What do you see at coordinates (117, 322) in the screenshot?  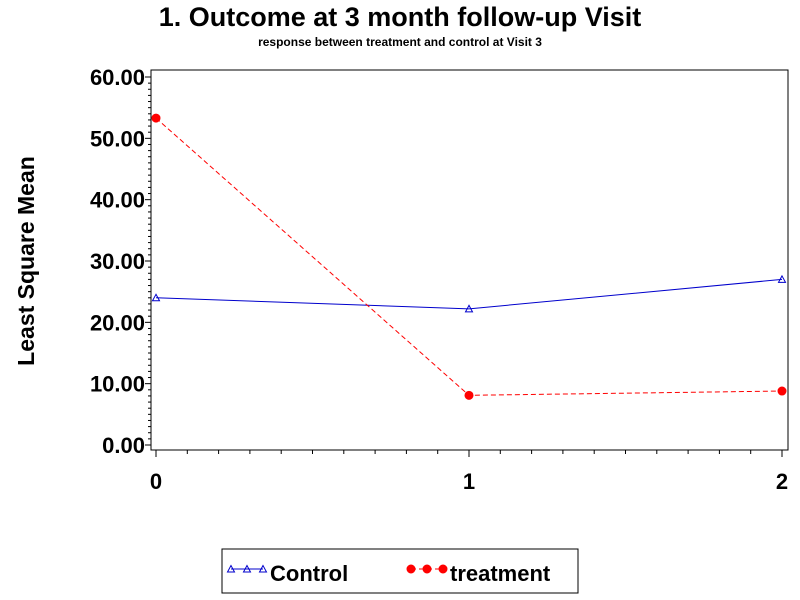 I see `y-tick-label: 20.00` at bounding box center [117, 322].